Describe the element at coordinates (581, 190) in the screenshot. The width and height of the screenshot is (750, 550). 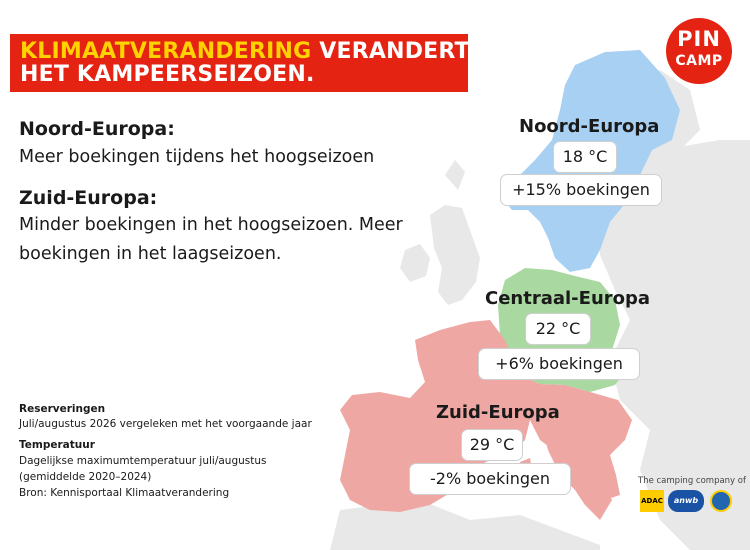
I see `pill-bookings-noord: +15% boekingen` at that location.